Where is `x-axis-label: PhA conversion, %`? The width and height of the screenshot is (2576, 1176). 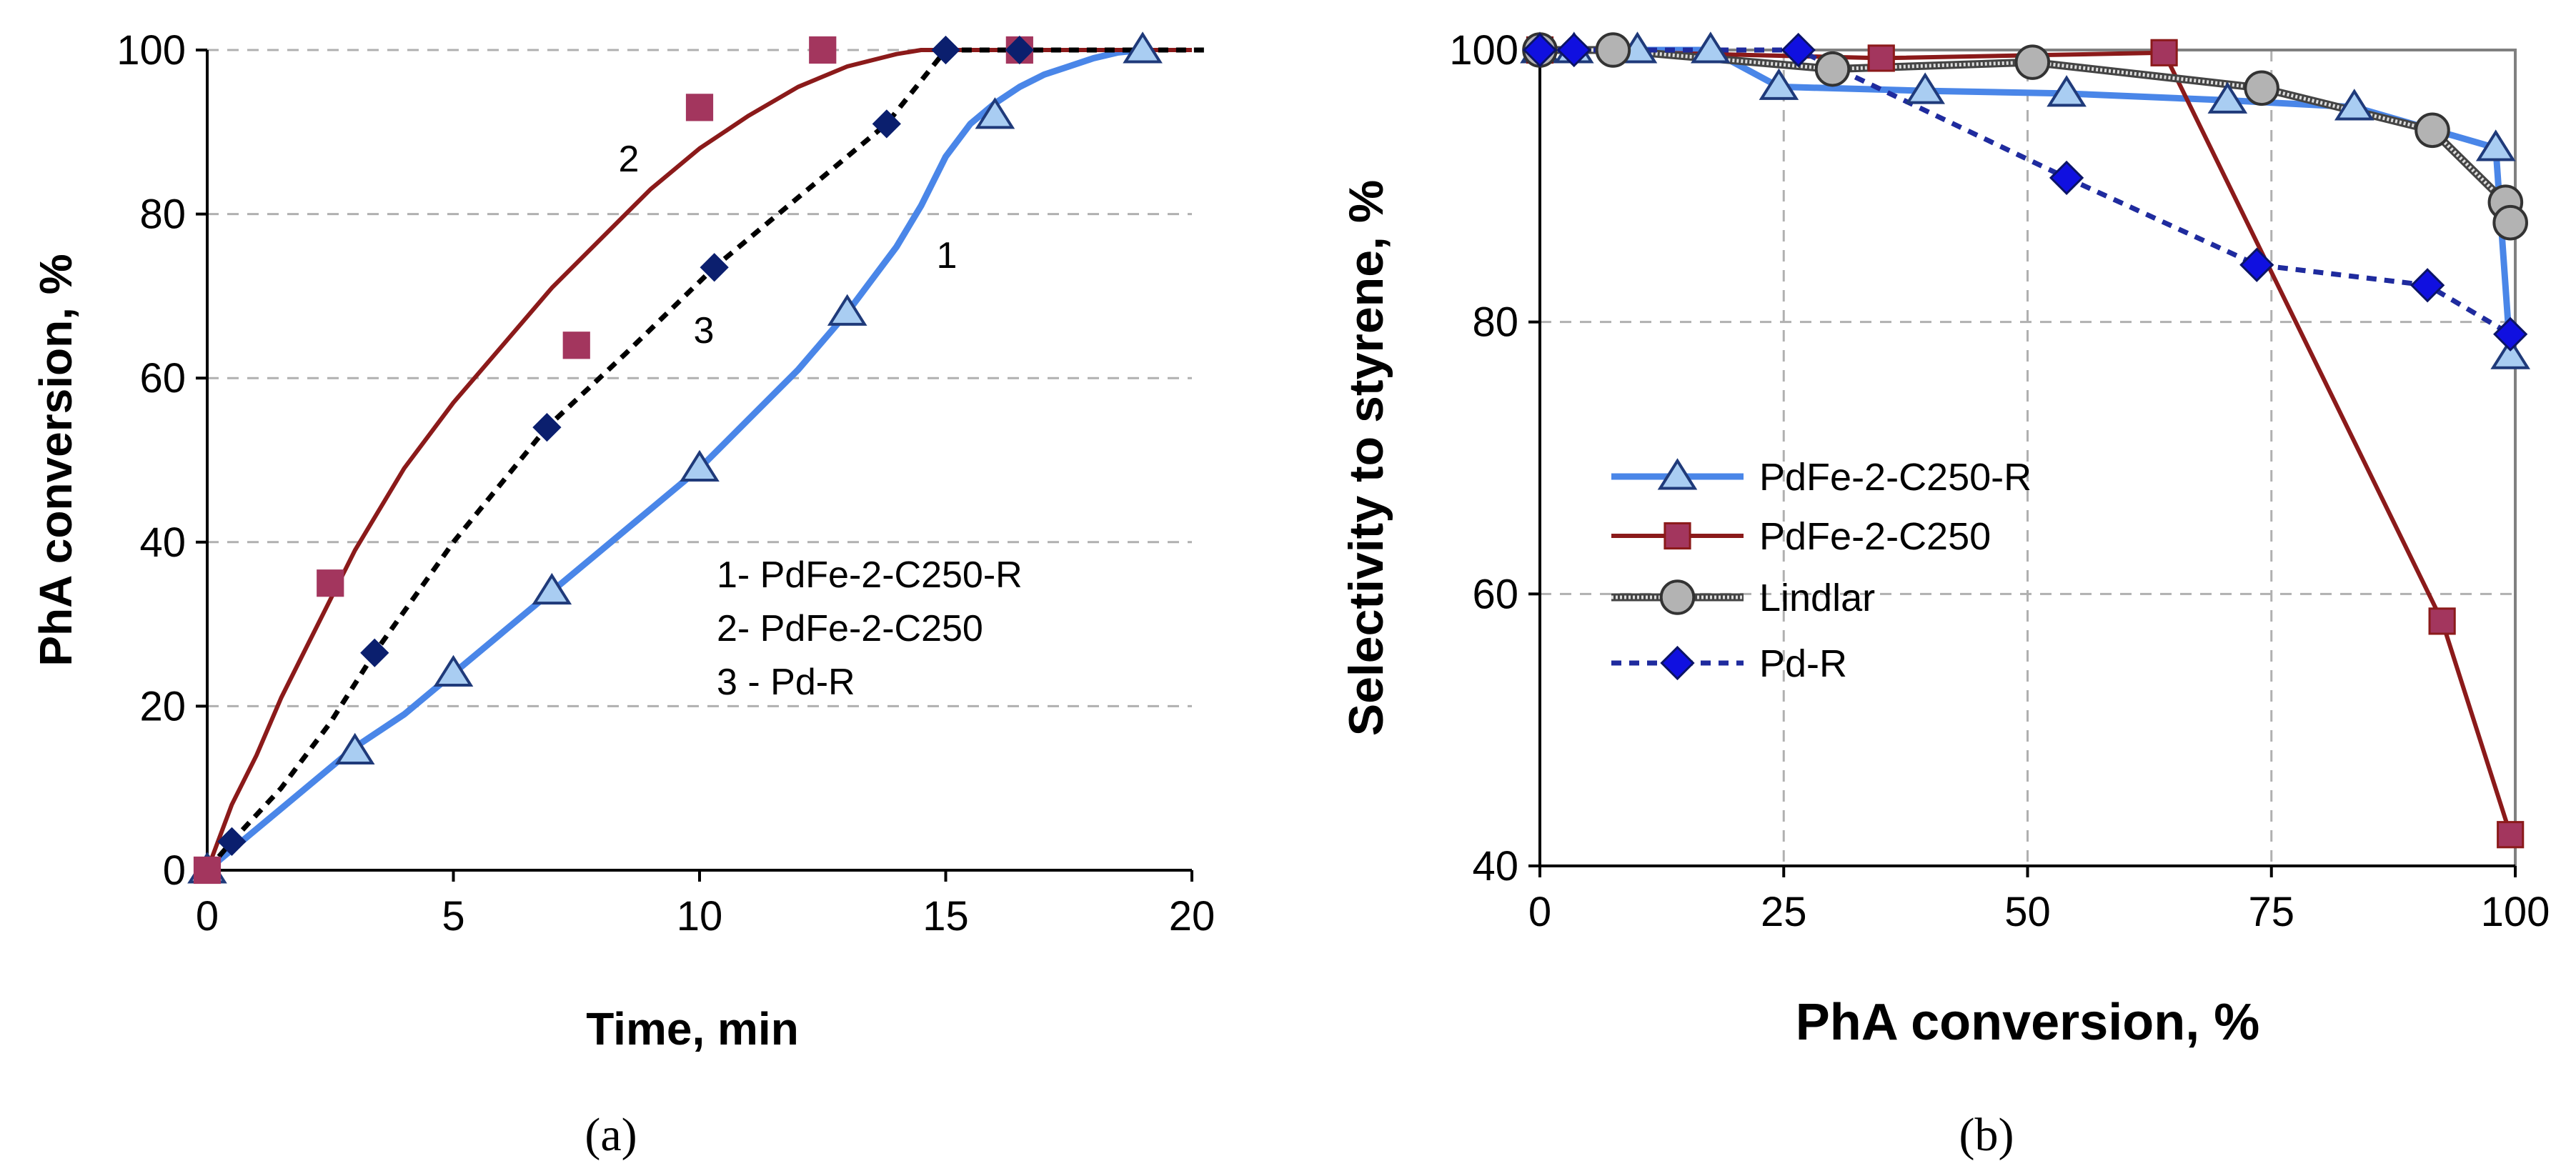
x-axis-label: PhA conversion, % is located at coordinates (2027, 1023).